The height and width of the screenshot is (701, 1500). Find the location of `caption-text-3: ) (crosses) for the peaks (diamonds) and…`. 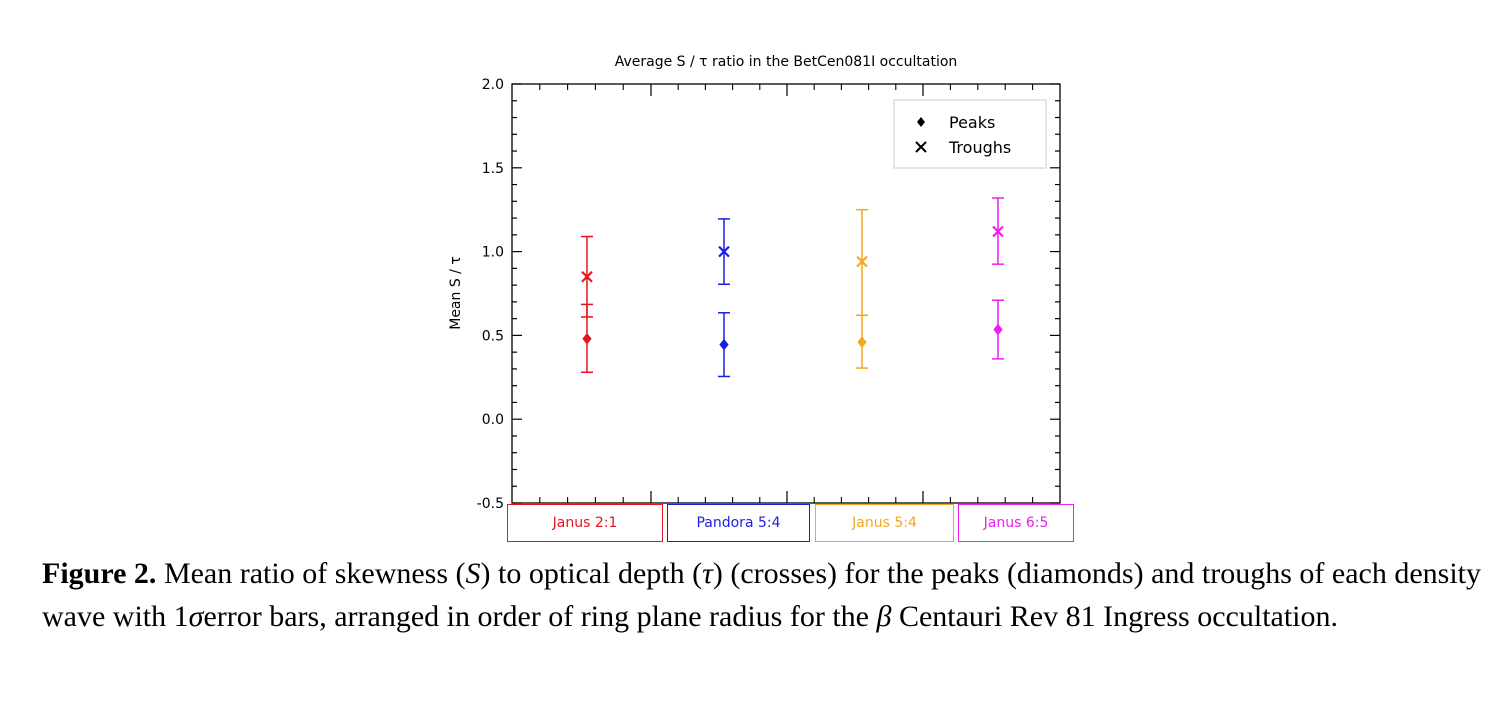

caption-text-3: ) (crosses) for the peaks (diamonds) and… is located at coordinates (761, 595).